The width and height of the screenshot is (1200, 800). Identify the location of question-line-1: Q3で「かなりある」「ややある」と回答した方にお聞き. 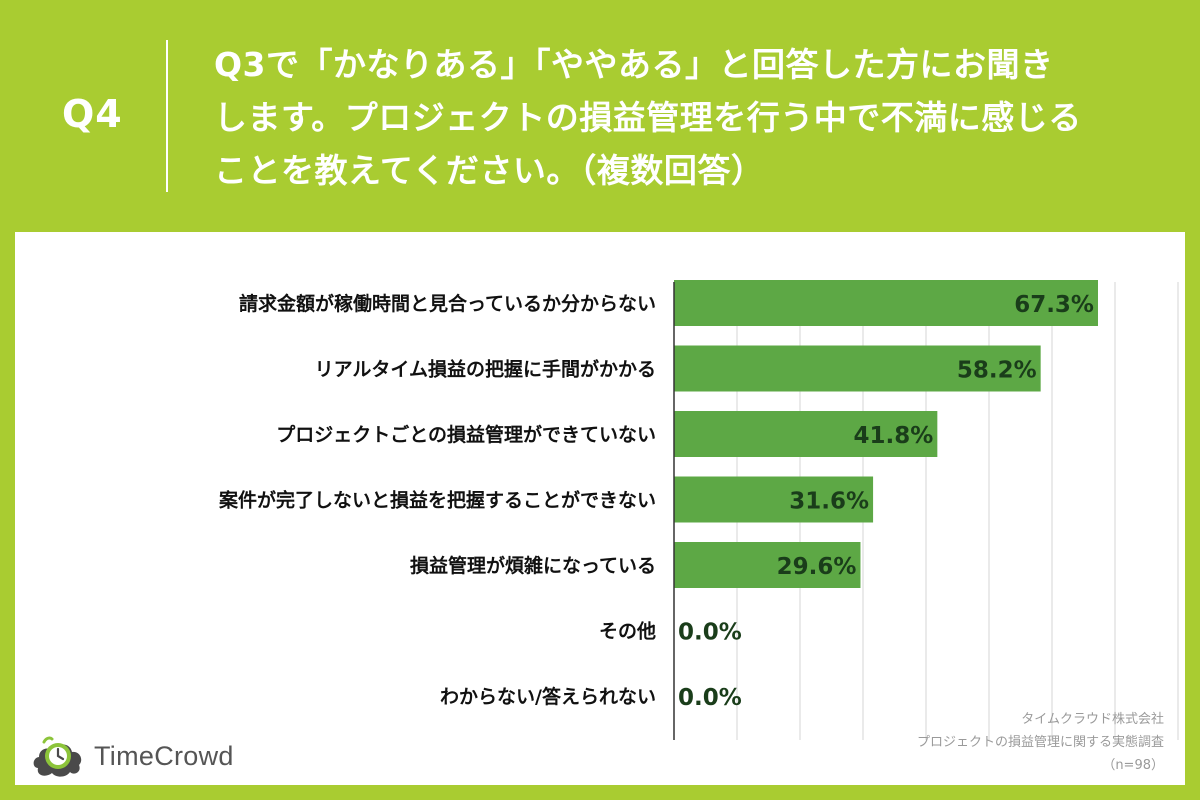
(634, 64).